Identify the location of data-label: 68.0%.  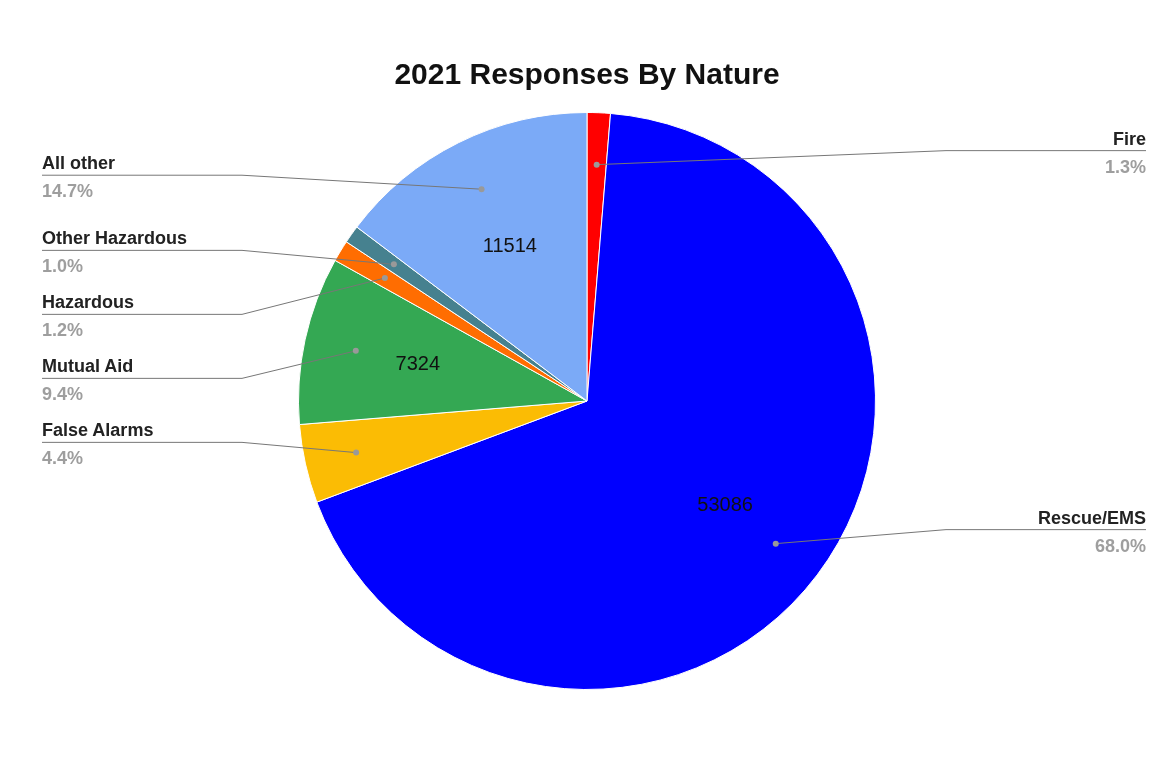
(1120, 545).